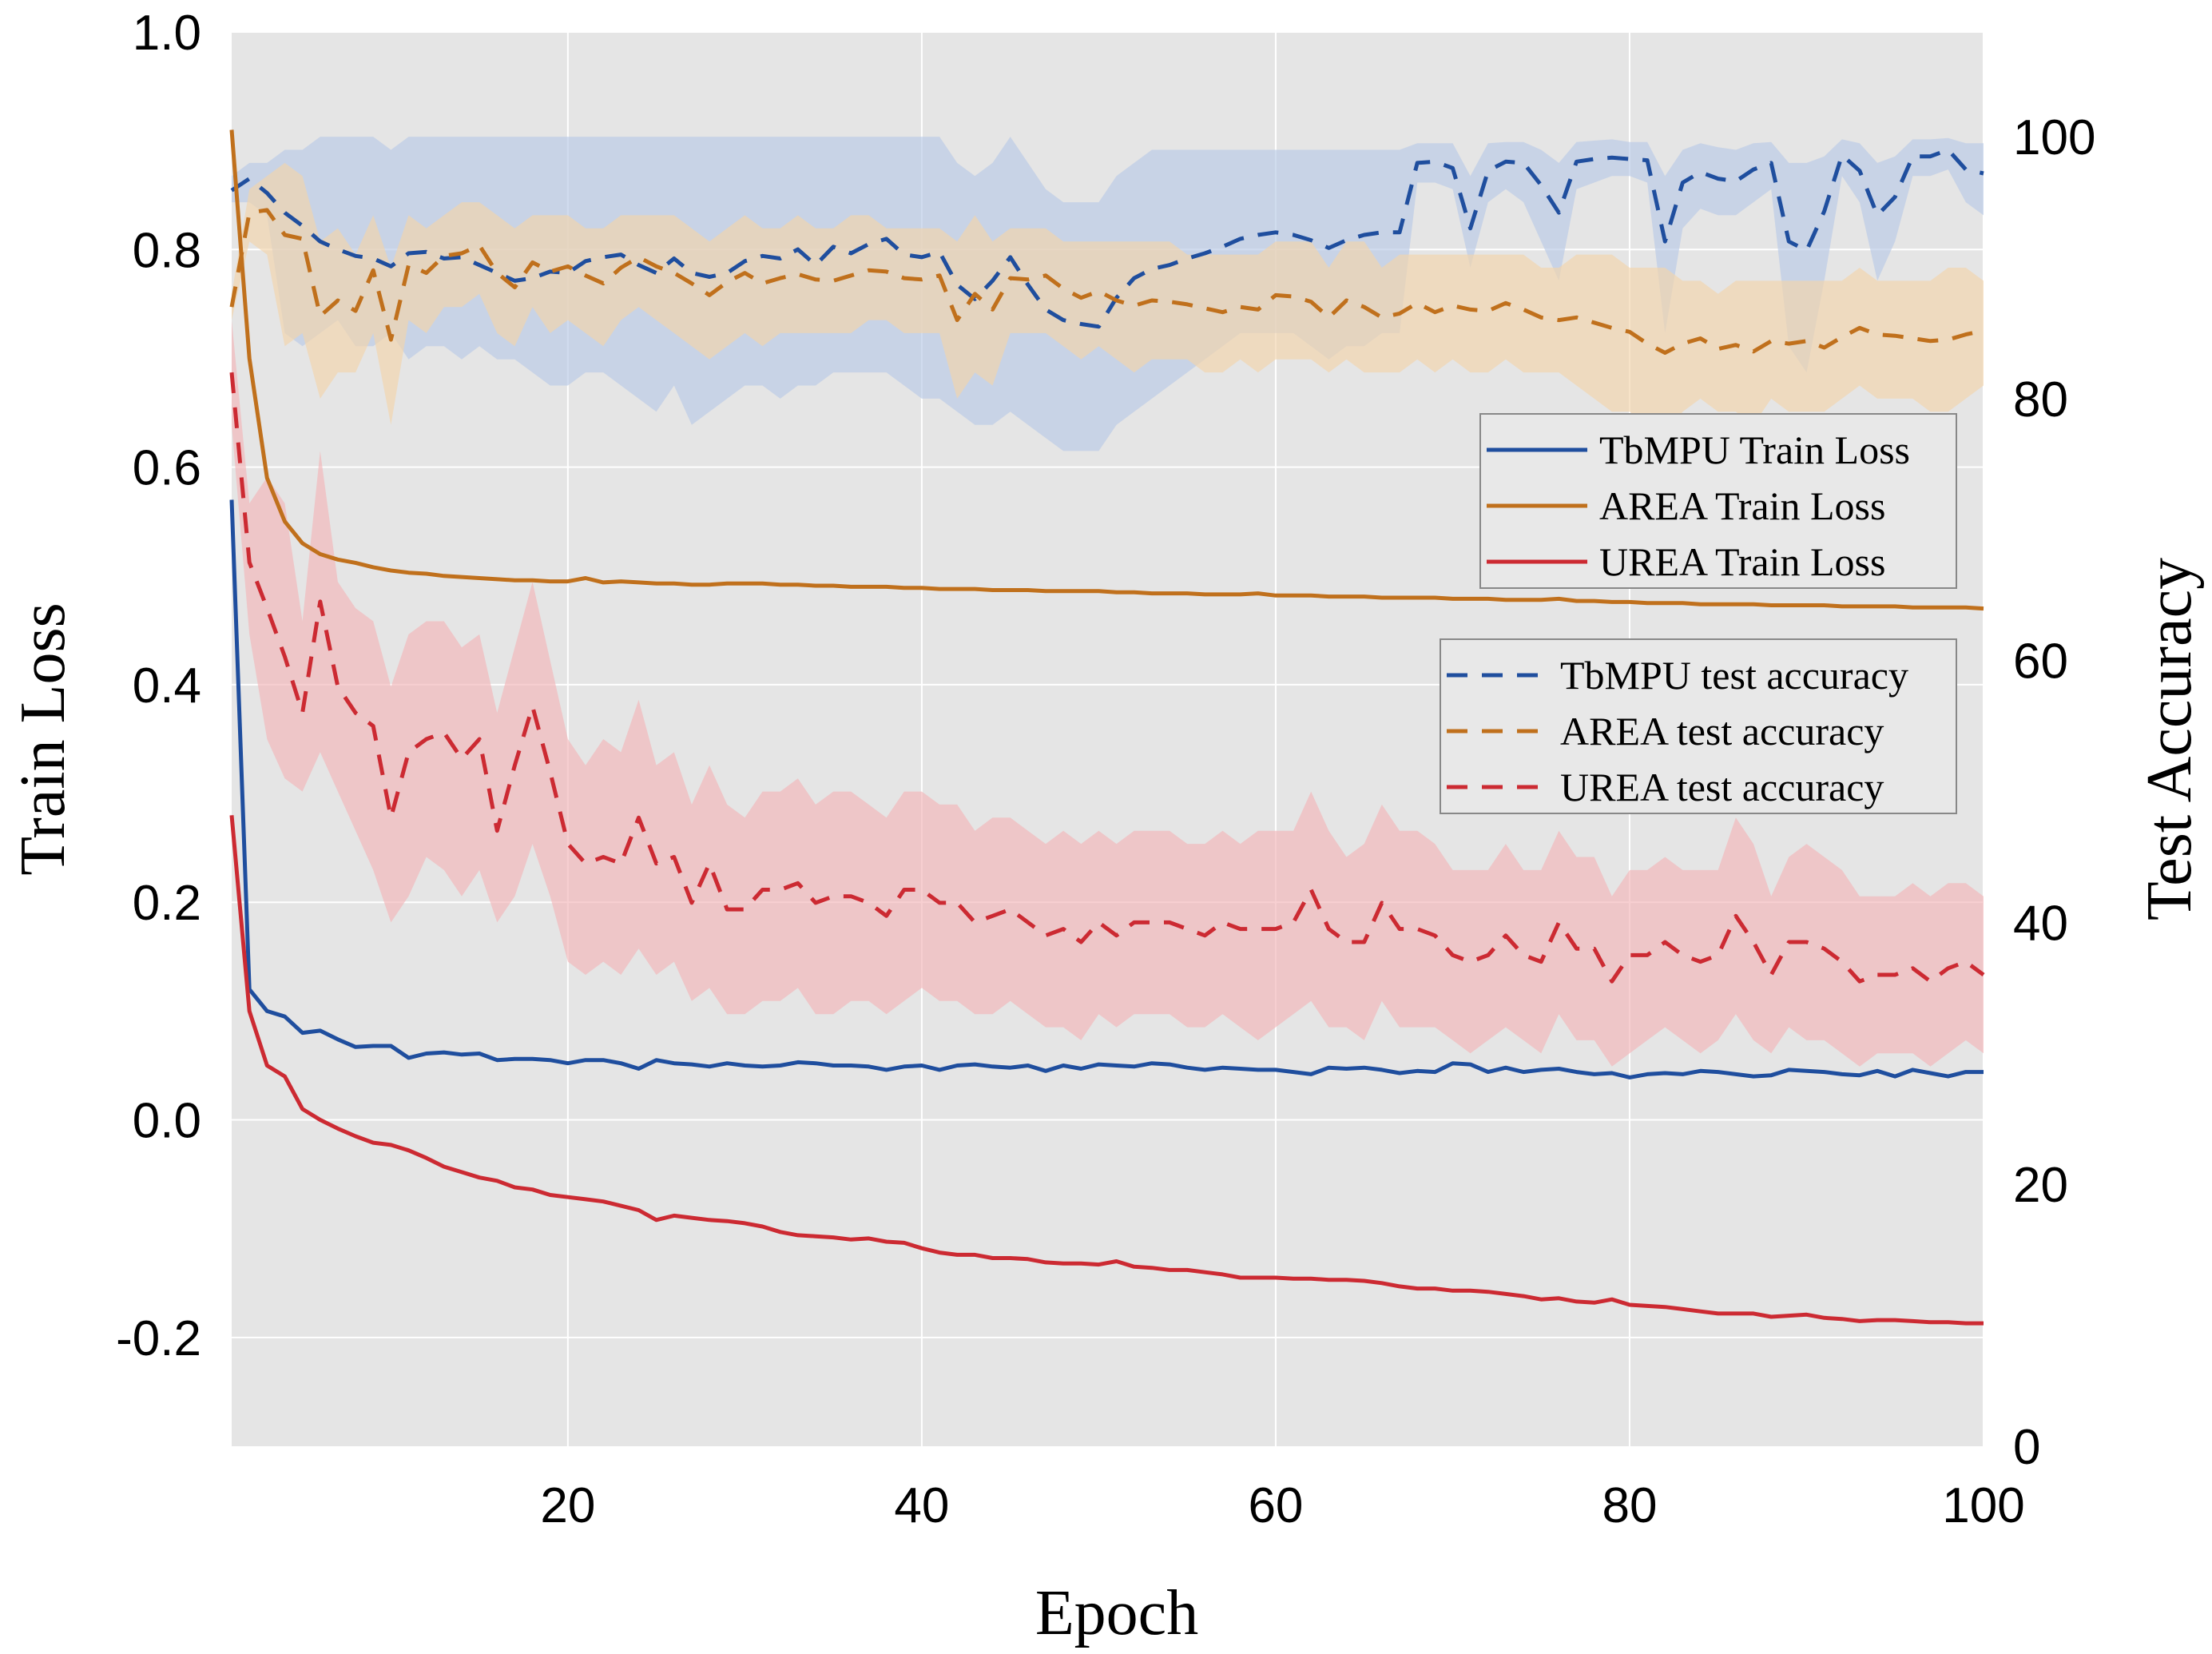  I want to click on y-tick-label: -0.2, so click(159, 1338).